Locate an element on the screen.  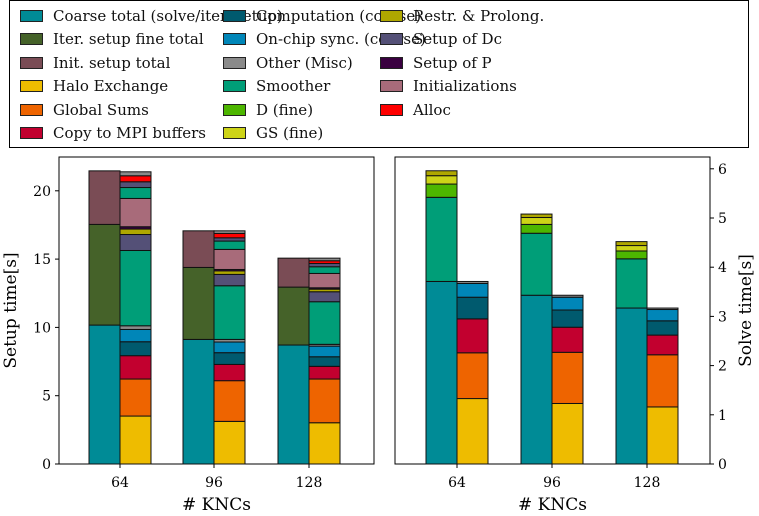
y-tick-label: 10 is located at coordinates (42, 328).